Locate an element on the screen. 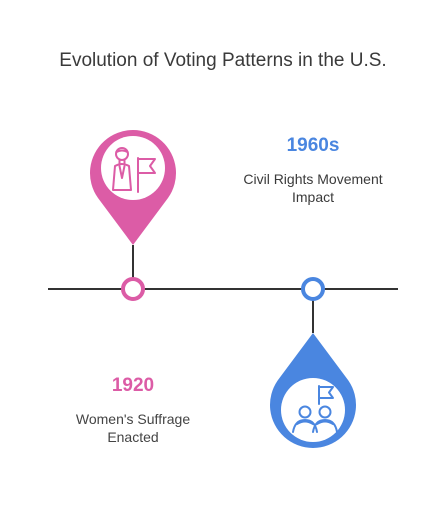 The height and width of the screenshot is (530, 446). event-description-1960s: Civil Rights Movement Impact is located at coordinates (313, 188).